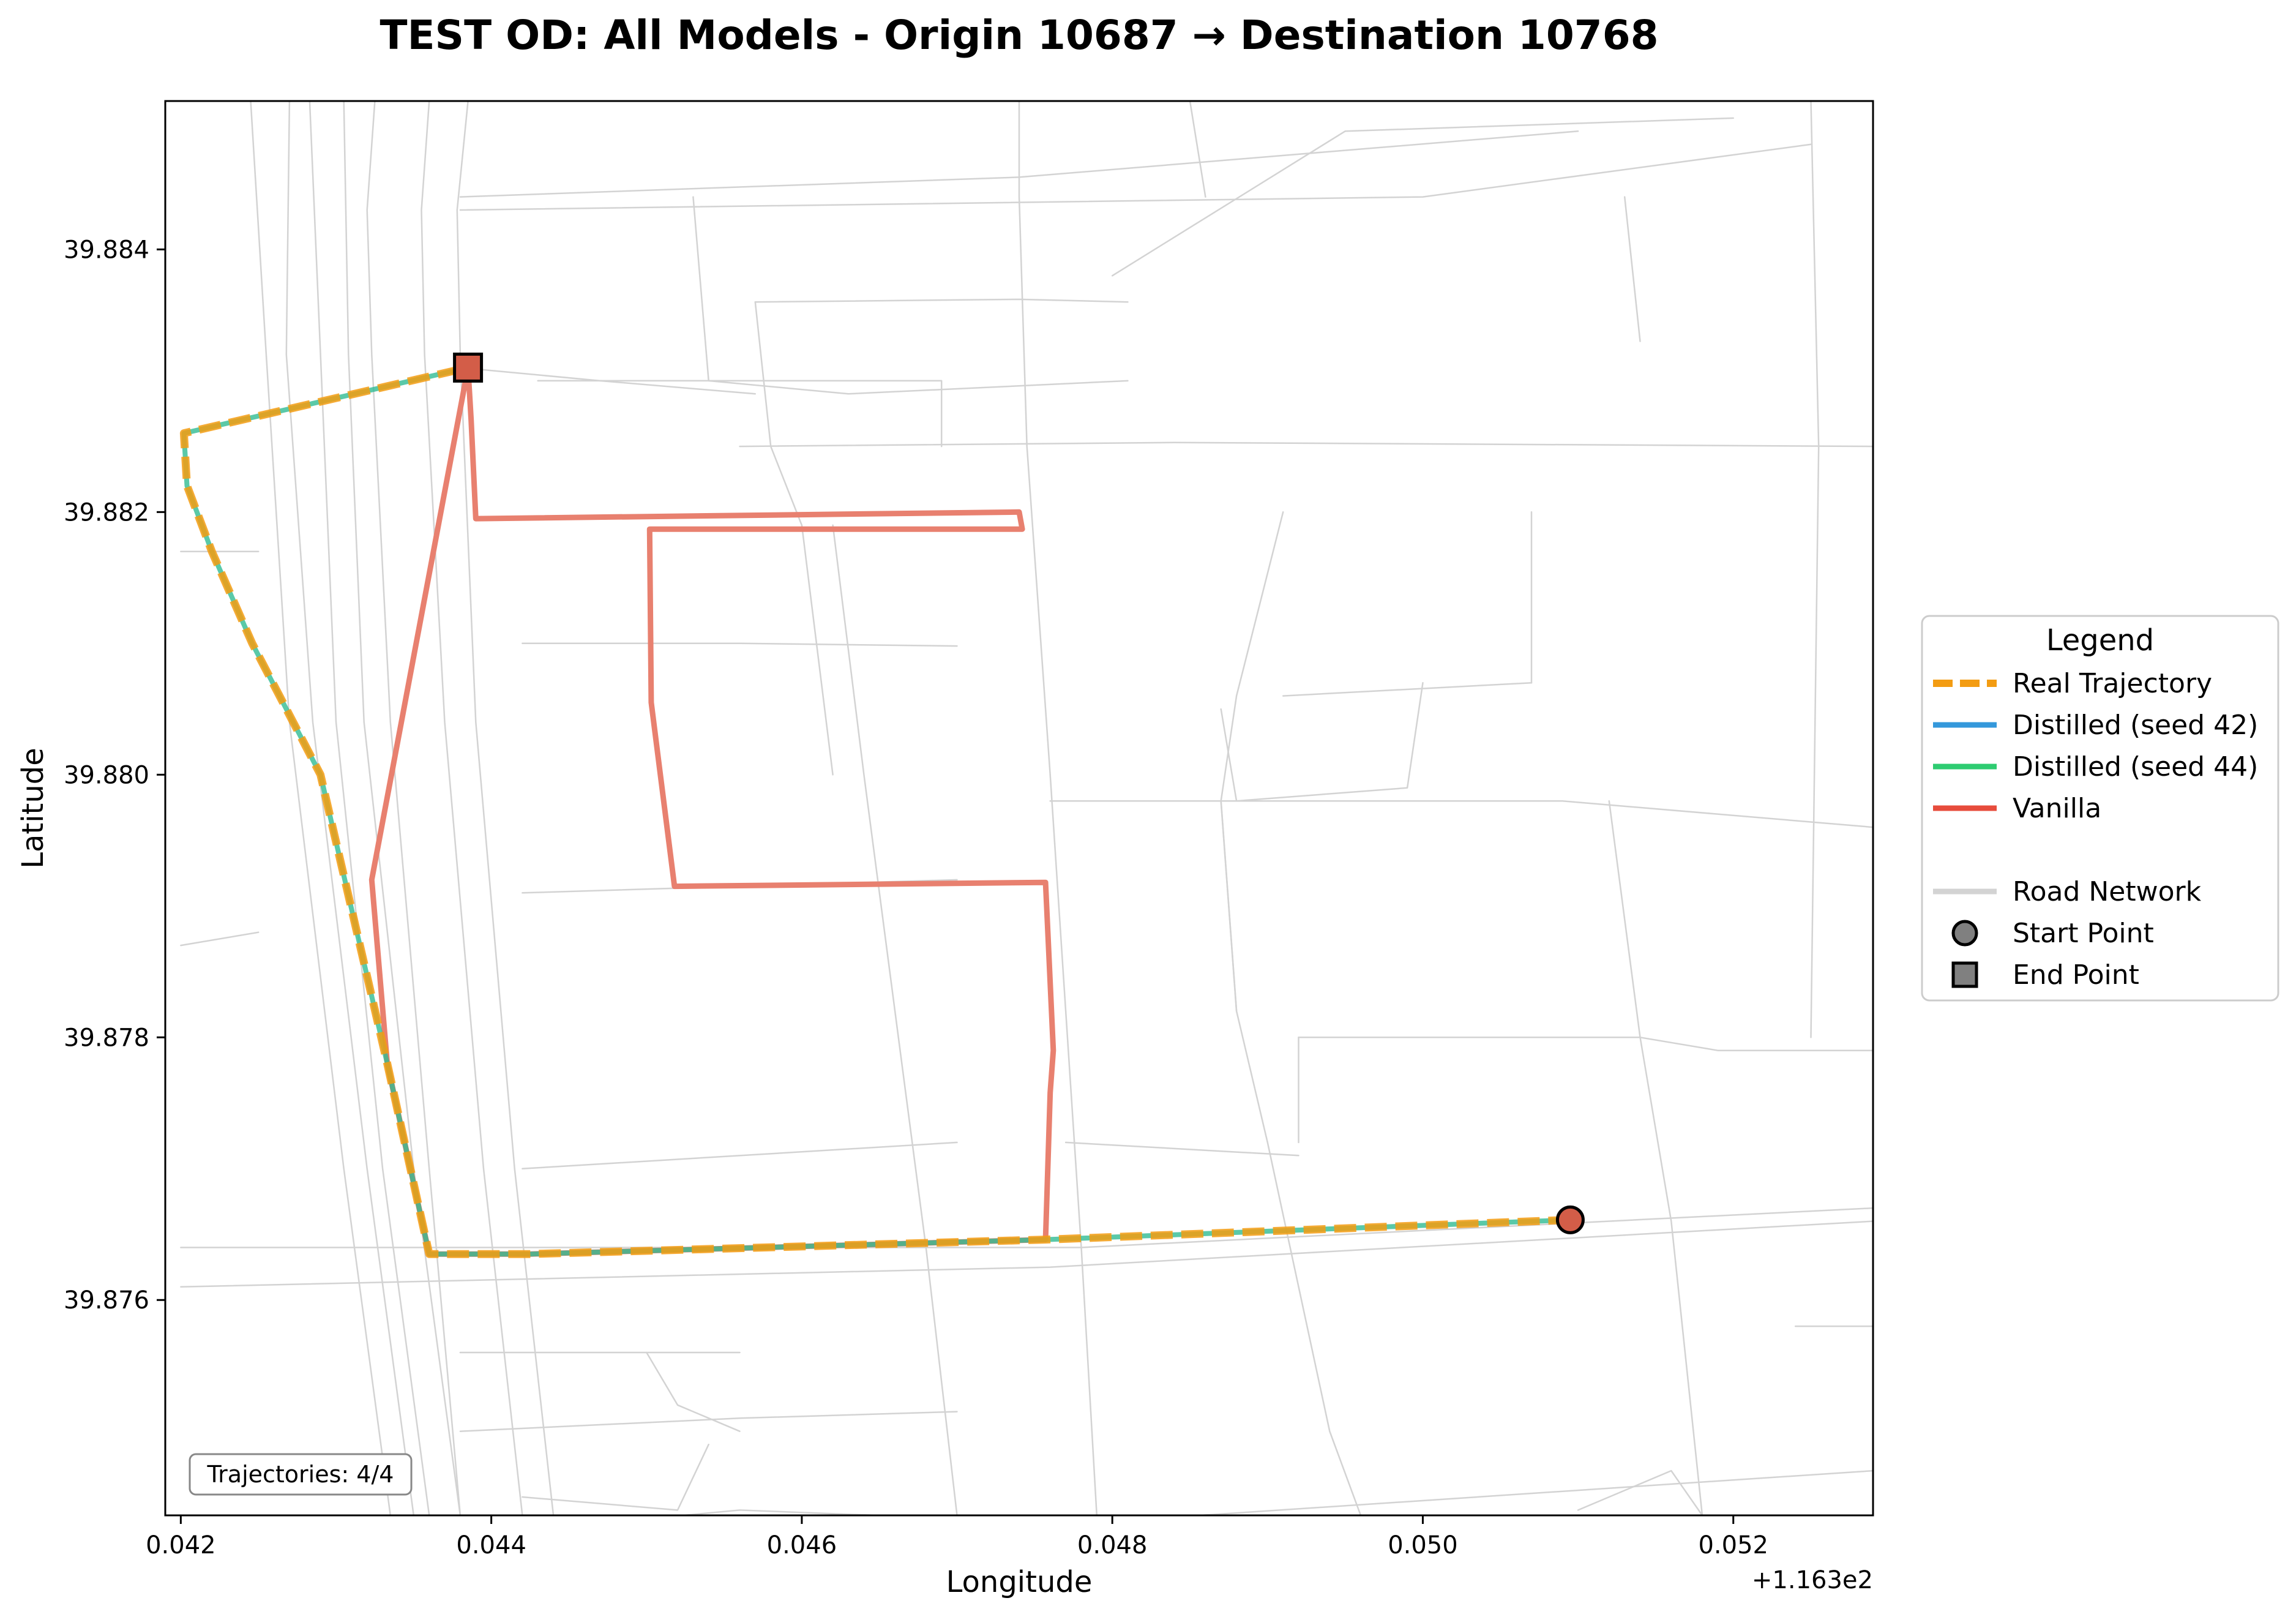 This screenshot has height=1617, width=2296. Describe the element at coordinates (2100, 640) in the screenshot. I see `legend-title: Legend` at that location.